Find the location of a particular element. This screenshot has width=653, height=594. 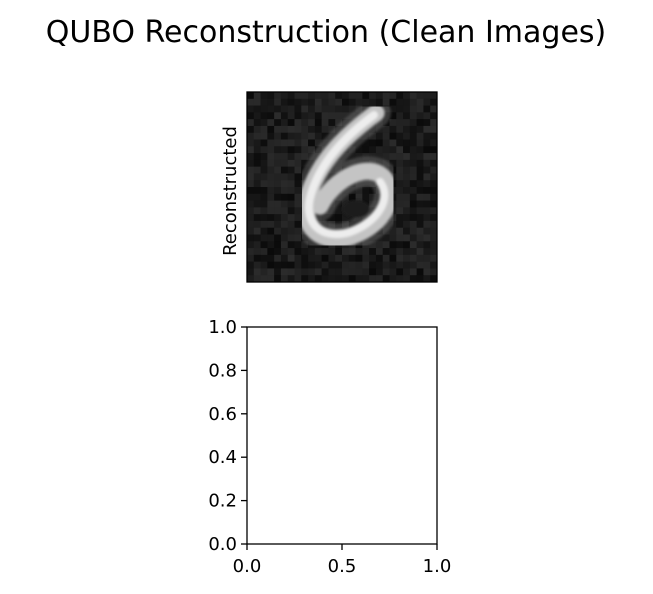

digit-strokes is located at coordinates (348, 176).